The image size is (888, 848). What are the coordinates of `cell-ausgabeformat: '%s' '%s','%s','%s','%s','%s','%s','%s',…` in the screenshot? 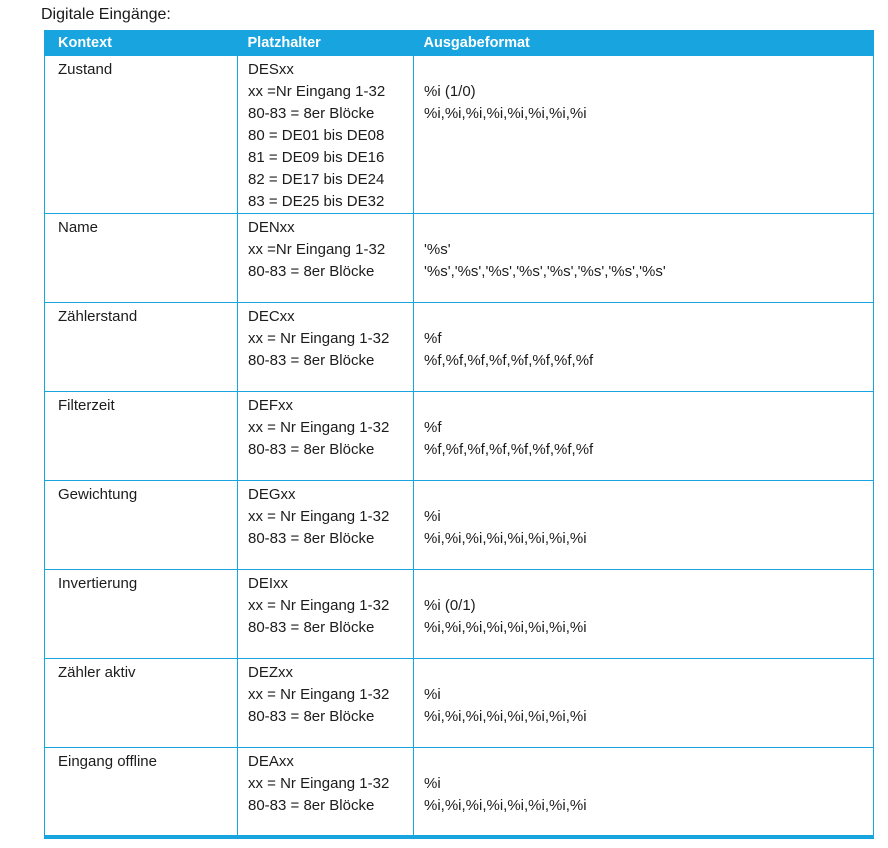 It's located at (643, 258).